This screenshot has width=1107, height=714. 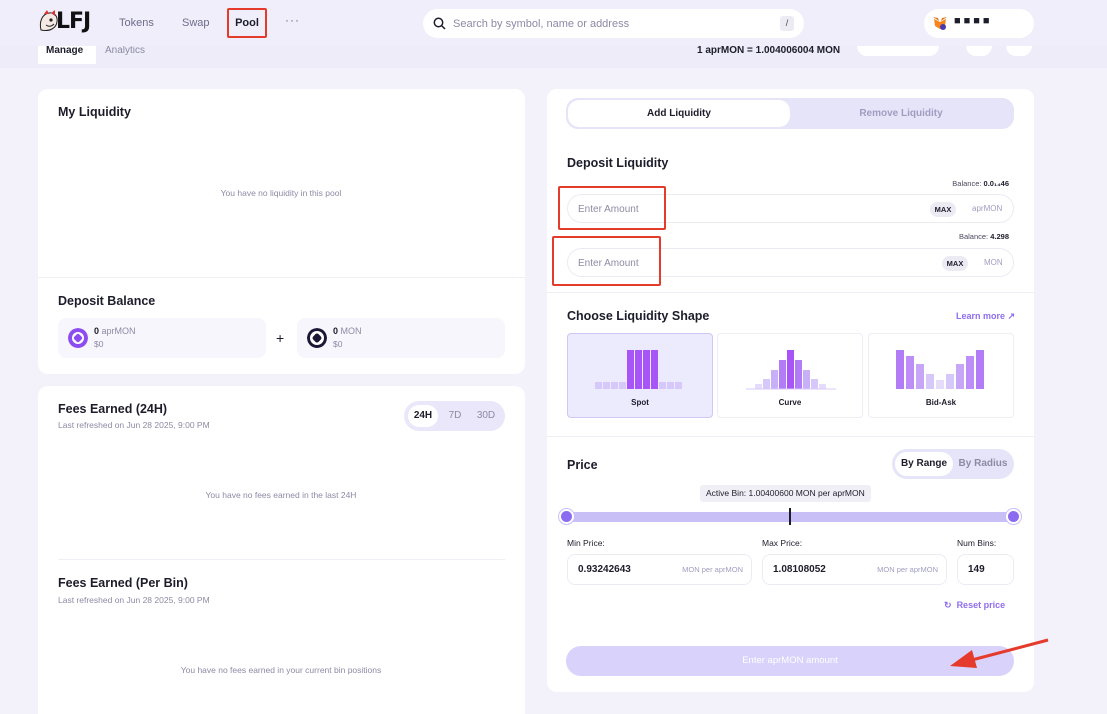 What do you see at coordinates (640, 402) in the screenshot?
I see `shape-spot-label: Spot` at bounding box center [640, 402].